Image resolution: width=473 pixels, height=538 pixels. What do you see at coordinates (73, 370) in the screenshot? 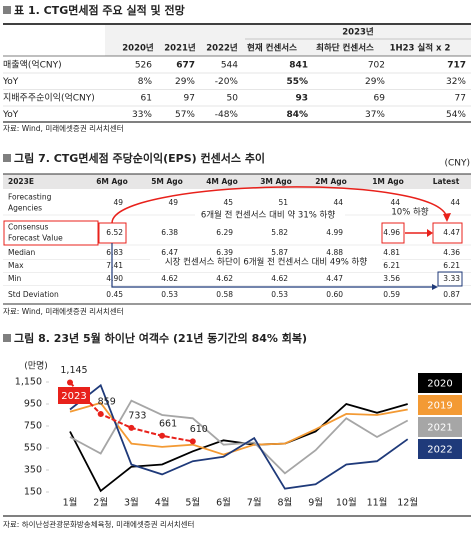
I see `data-label: 1,145` at bounding box center [73, 370].